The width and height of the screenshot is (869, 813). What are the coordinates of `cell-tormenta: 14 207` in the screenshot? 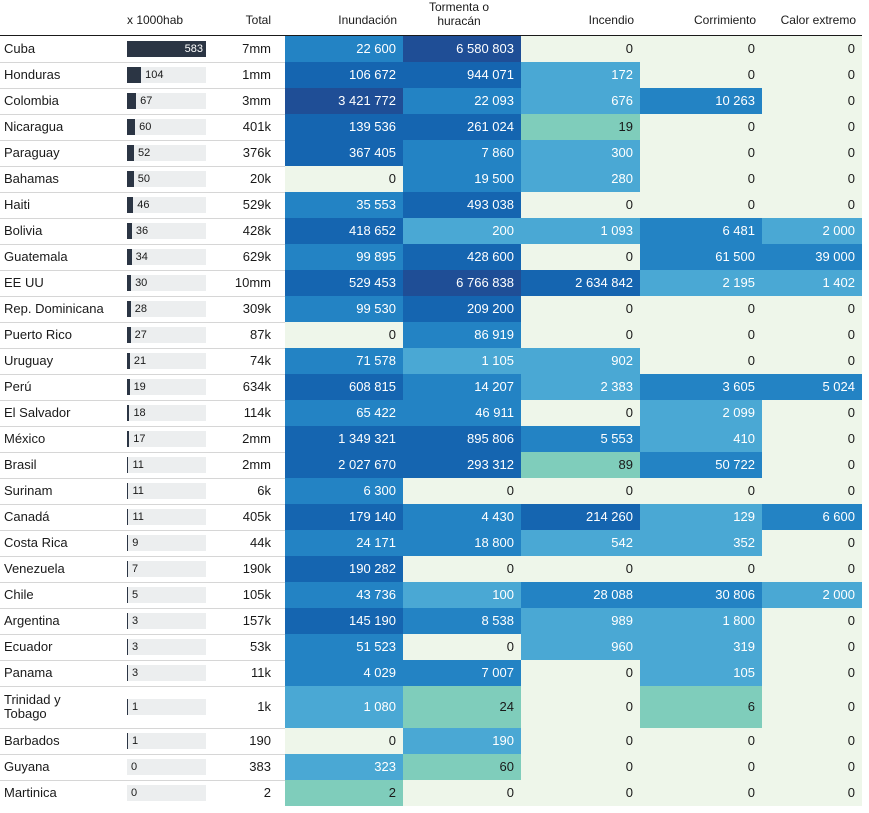 It's located at (462, 387).